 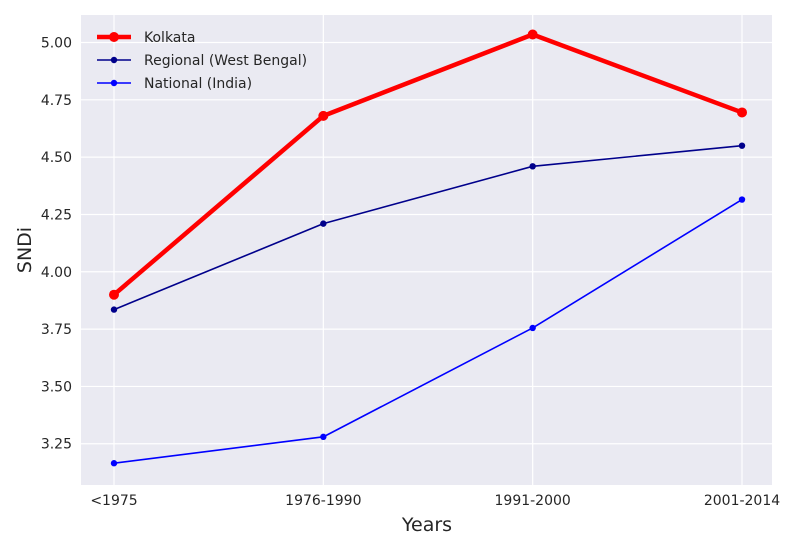 What do you see at coordinates (25, 250) in the screenshot?
I see `y-axis-title: SNDi` at bounding box center [25, 250].